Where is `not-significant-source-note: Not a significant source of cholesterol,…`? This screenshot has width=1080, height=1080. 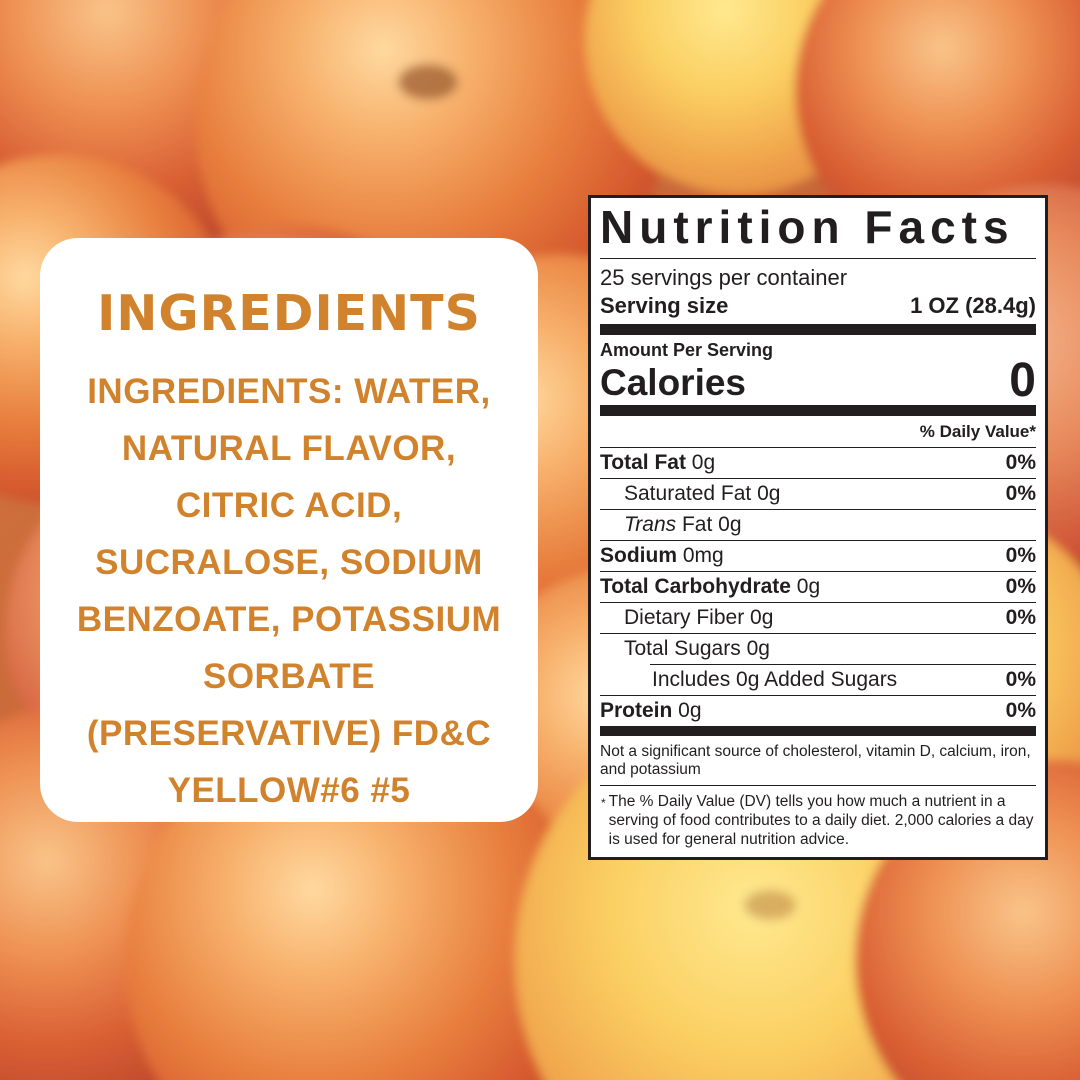
not-significant-source-note: Not a significant source of cholesterol,… is located at coordinates (815, 761).